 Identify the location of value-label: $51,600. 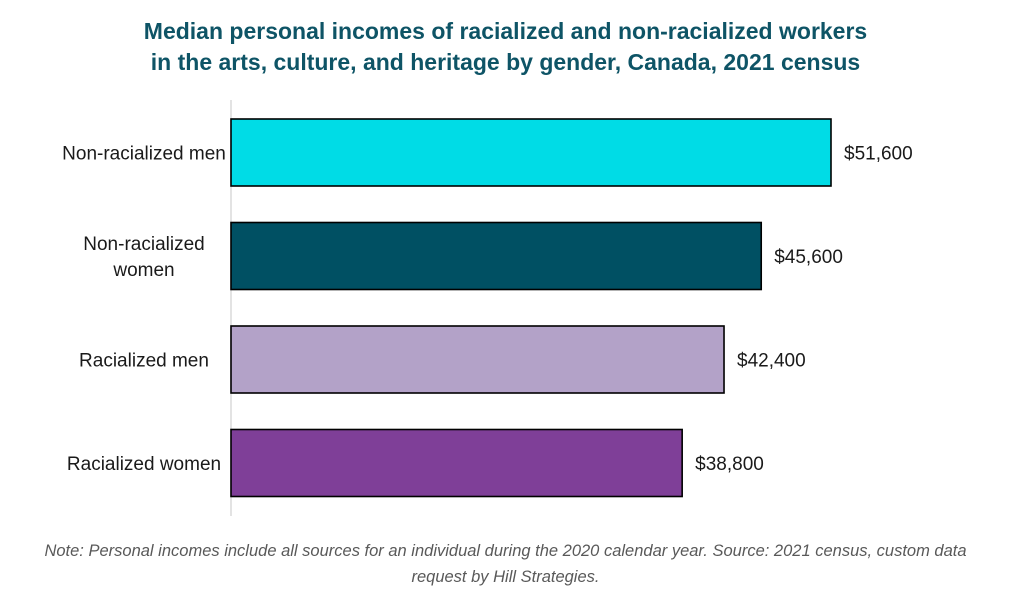
(878, 154).